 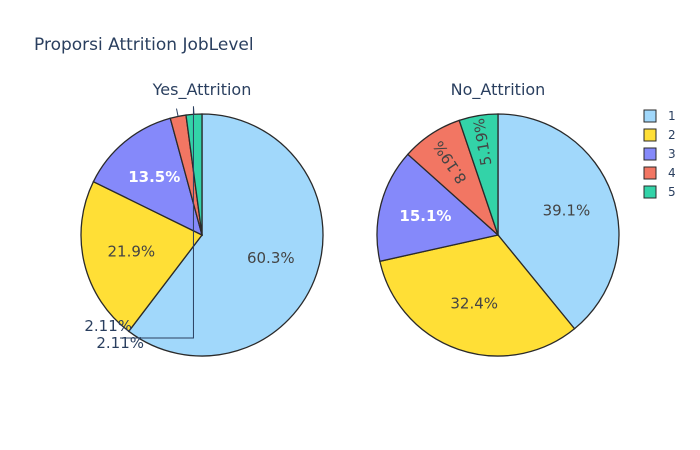 I want to click on legend-label-5: 5, so click(x=672, y=192).